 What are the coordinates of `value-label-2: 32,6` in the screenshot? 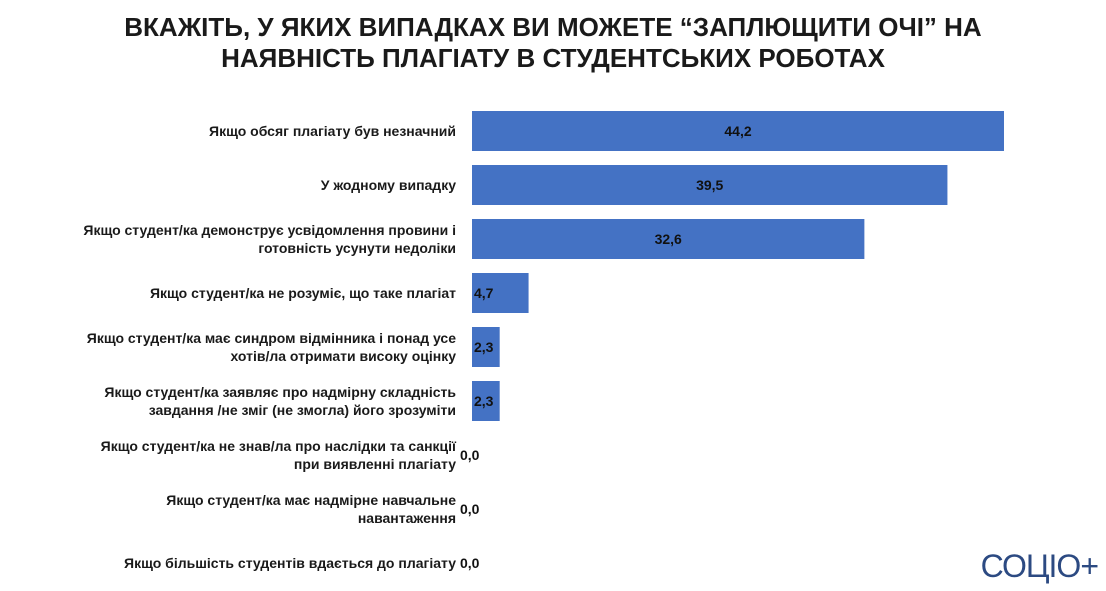 It's located at (668, 239).